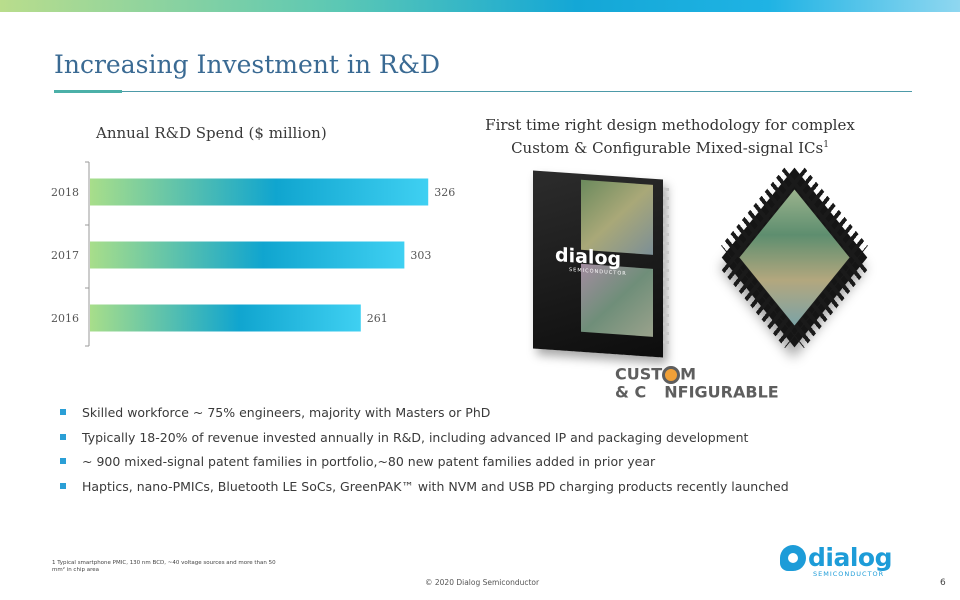  I want to click on qfn-chip-image, so click(797, 258).